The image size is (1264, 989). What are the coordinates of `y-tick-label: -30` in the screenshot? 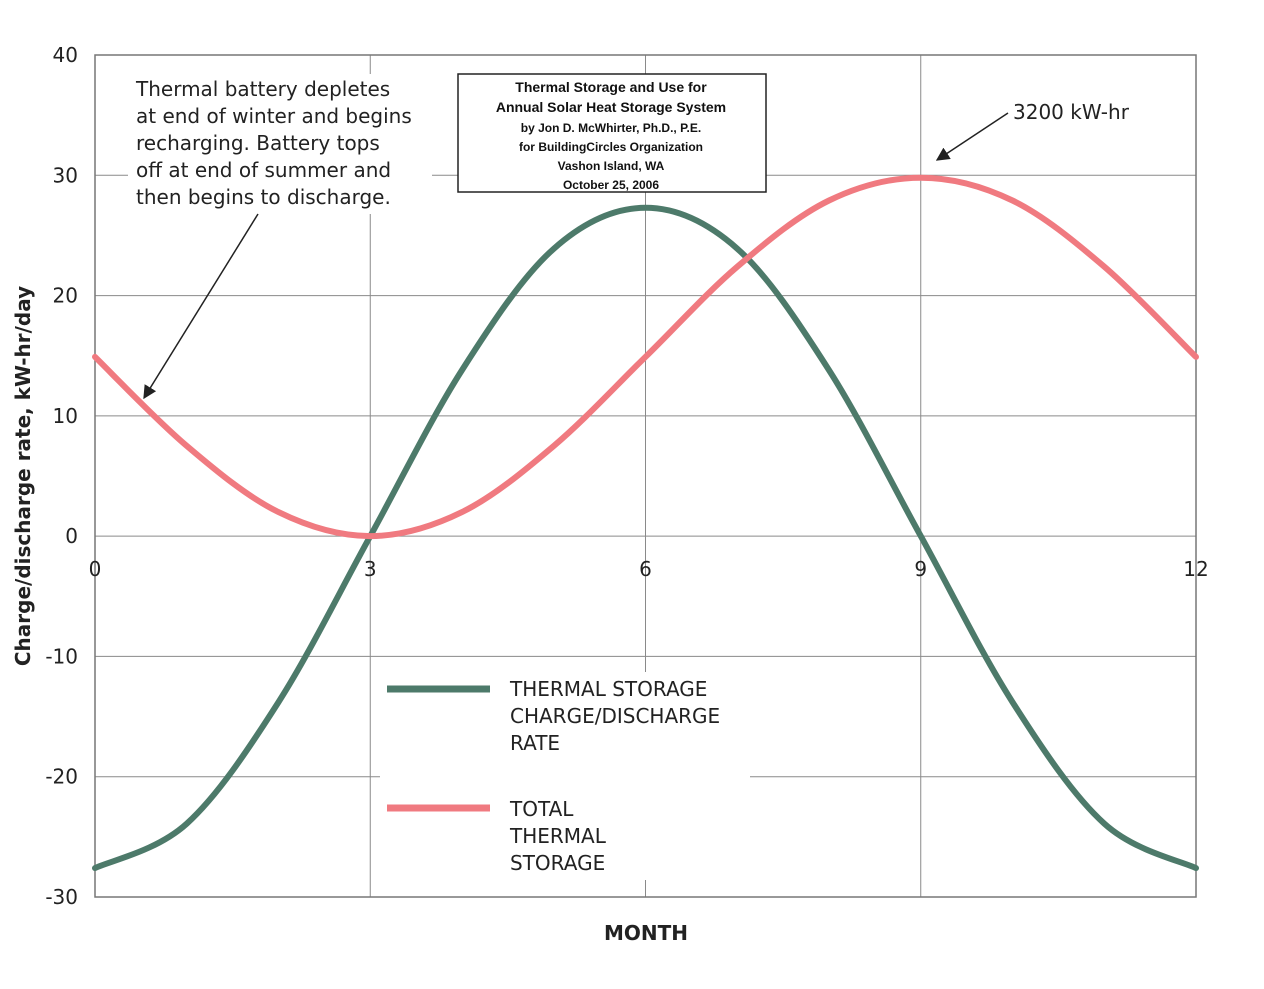 It's located at (61, 897).